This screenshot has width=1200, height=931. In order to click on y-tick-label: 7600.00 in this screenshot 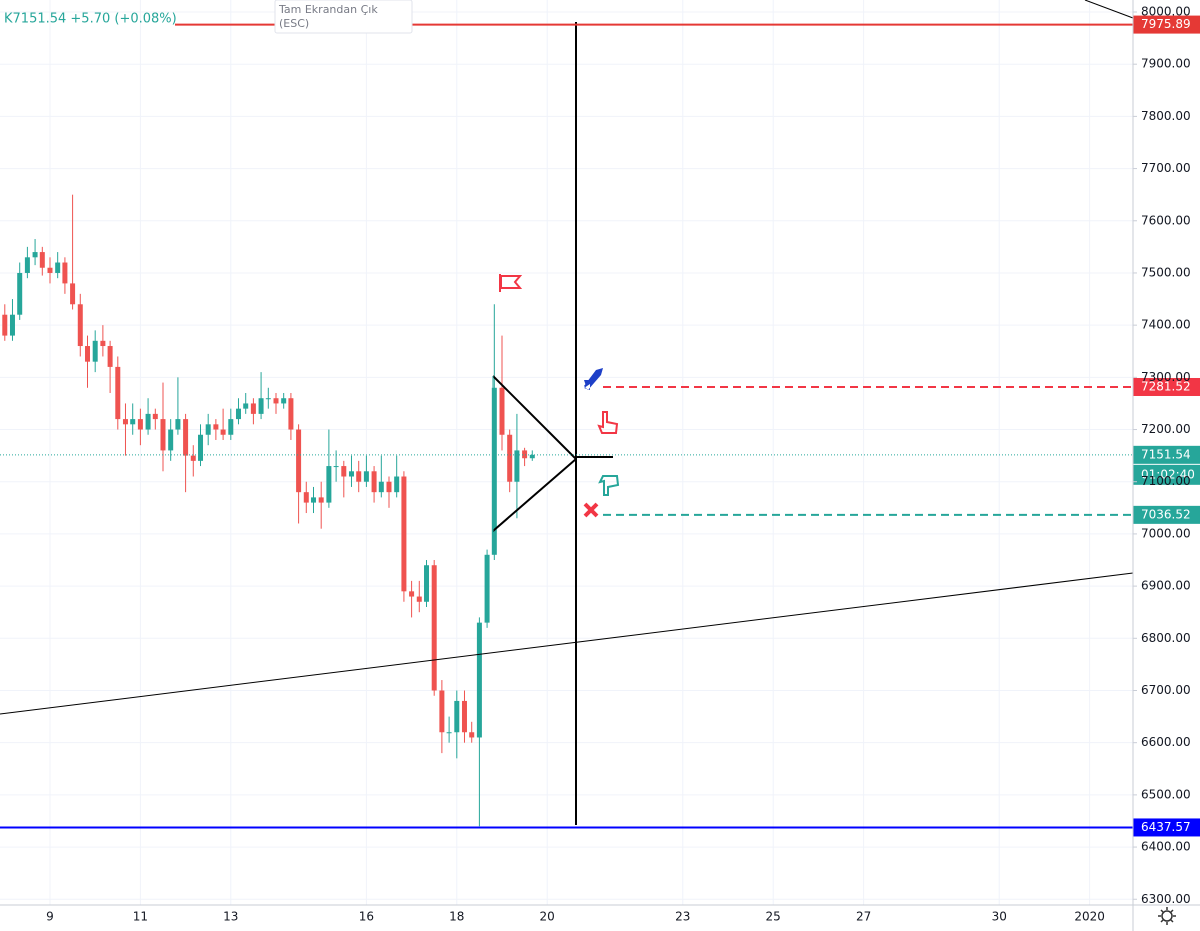, I will do `click(1166, 220)`.